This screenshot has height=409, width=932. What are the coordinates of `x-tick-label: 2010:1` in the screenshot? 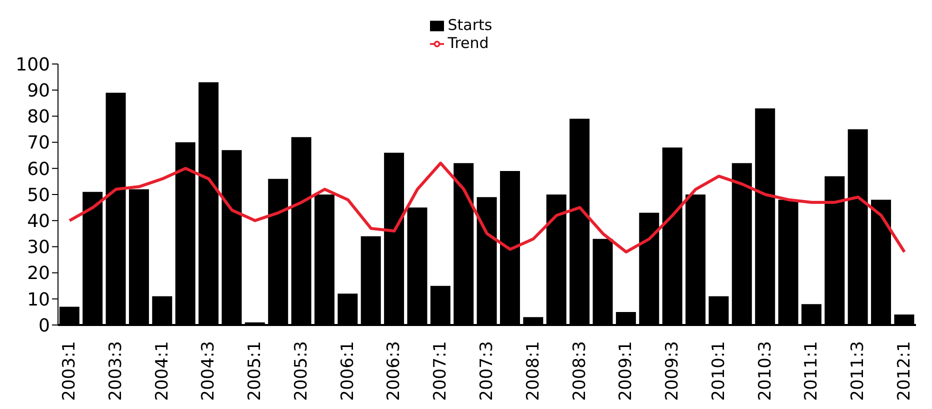 It's located at (718, 371).